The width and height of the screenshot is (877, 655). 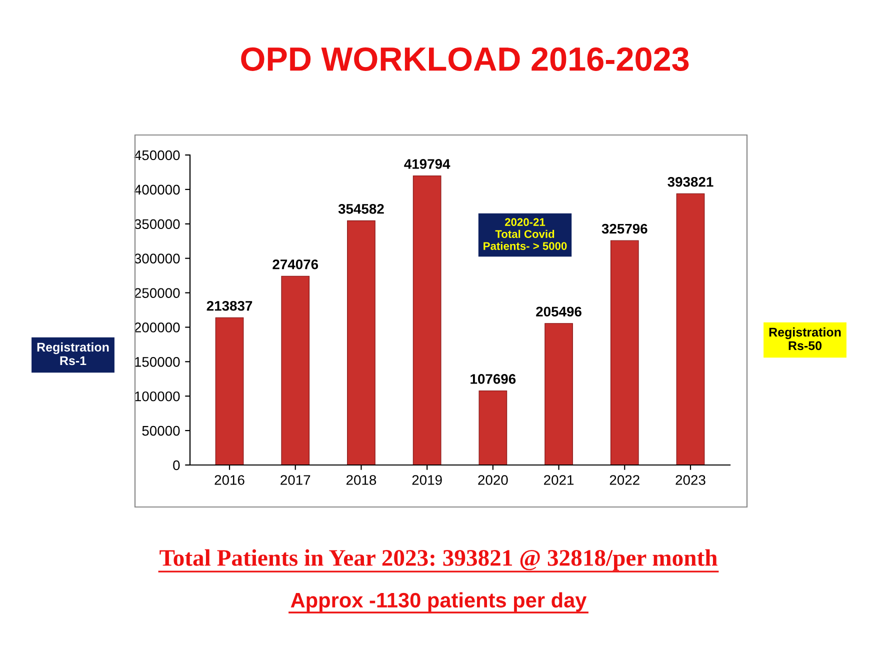 What do you see at coordinates (427, 164) in the screenshot?
I see `data-label: 419794` at bounding box center [427, 164].